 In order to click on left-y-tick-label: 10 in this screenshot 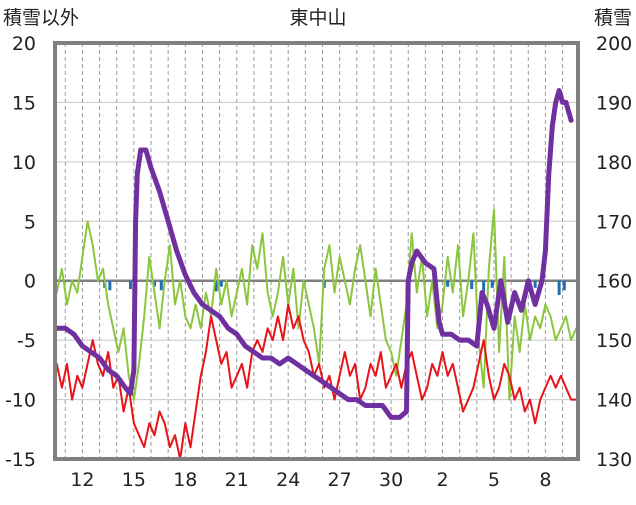, I will do `click(24, 163)`.